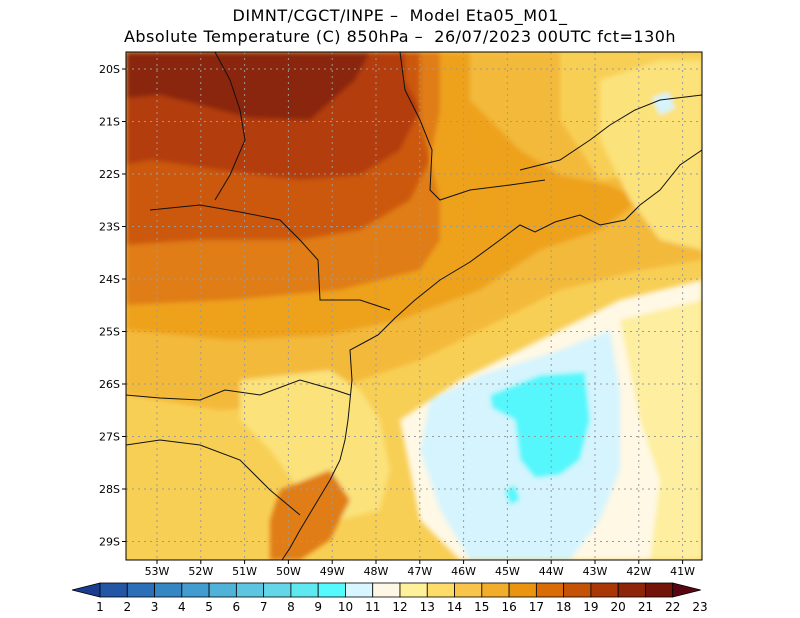 This screenshot has height=618, width=800. What do you see at coordinates (109, 437) in the screenshot?
I see `lat-label: 27S` at bounding box center [109, 437].